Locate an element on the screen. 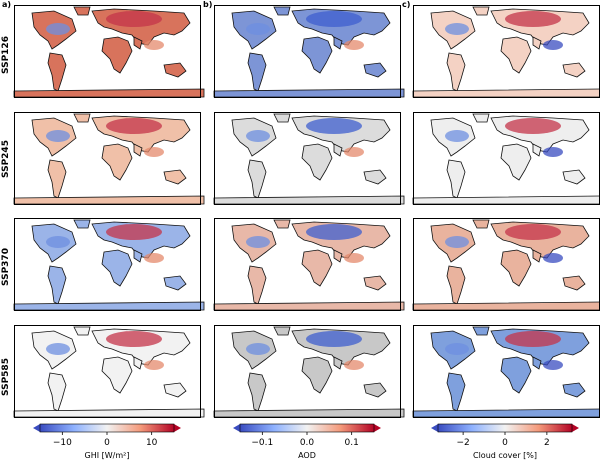 The width and height of the screenshot is (600, 464). map-panel-c2-r3 is located at coordinates (506, 371).